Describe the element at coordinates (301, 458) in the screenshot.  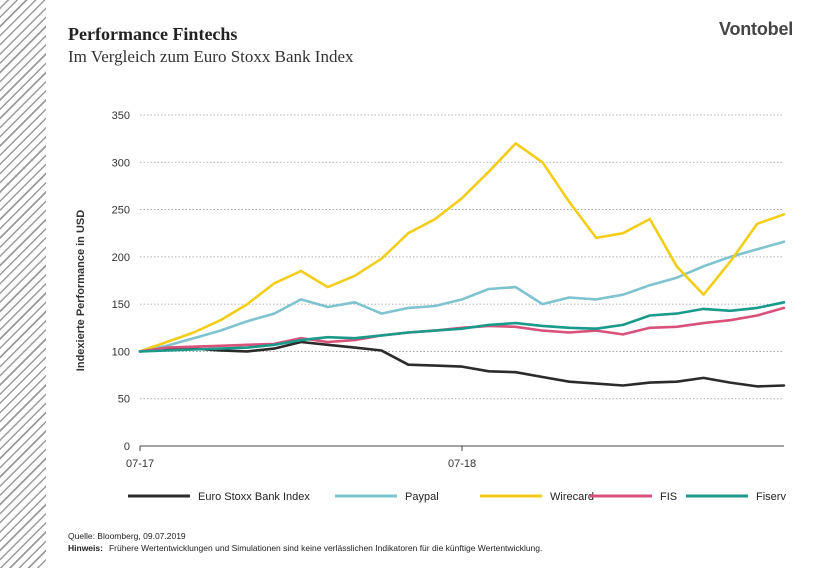
I see `x-axis-ticks: 07-17 07-18` at that location.